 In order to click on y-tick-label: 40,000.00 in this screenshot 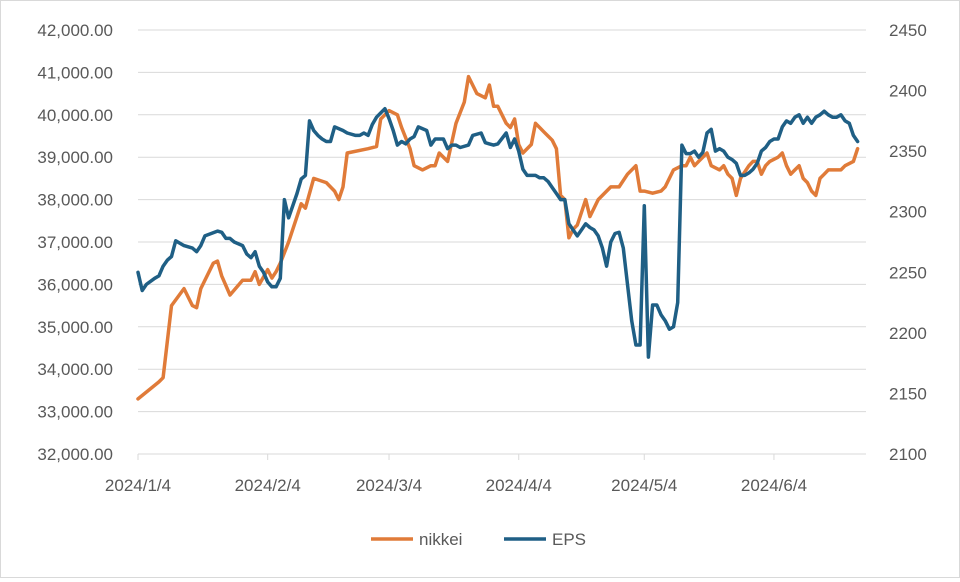, I will do `click(75, 115)`.